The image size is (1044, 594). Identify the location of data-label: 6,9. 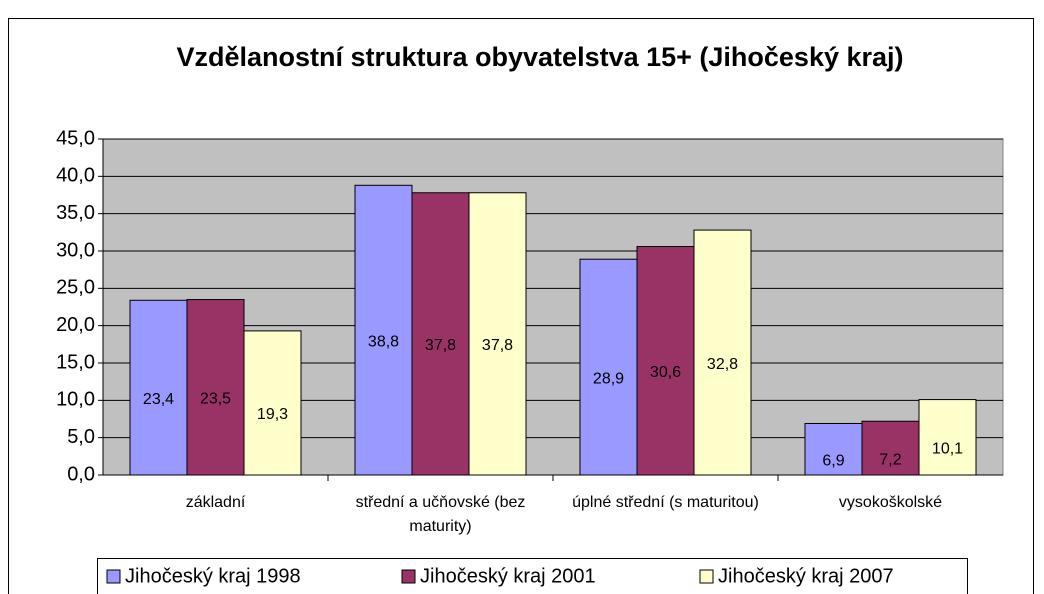
(833, 460).